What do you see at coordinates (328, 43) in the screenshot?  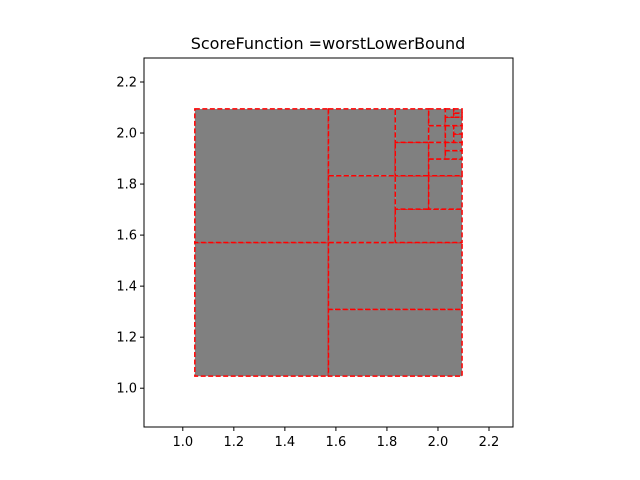 I see `chart-title: ScoreFunction =worstLowerBound` at bounding box center [328, 43].